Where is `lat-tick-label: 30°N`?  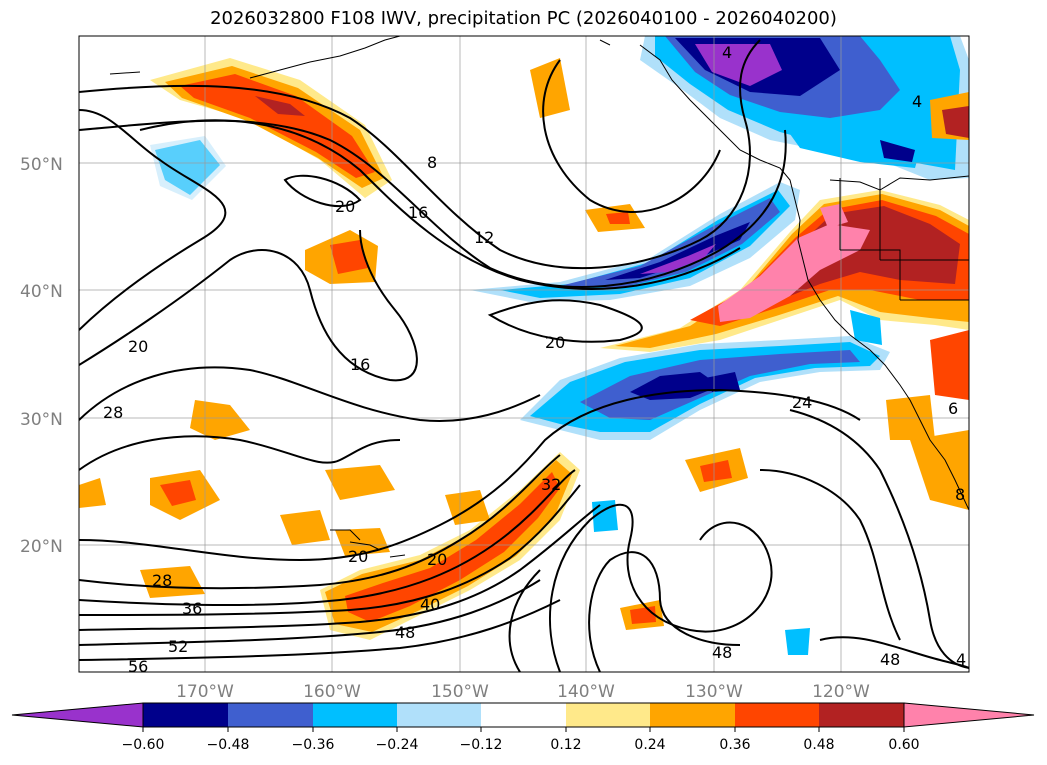 lat-tick-label: 30°N is located at coordinates (41, 420).